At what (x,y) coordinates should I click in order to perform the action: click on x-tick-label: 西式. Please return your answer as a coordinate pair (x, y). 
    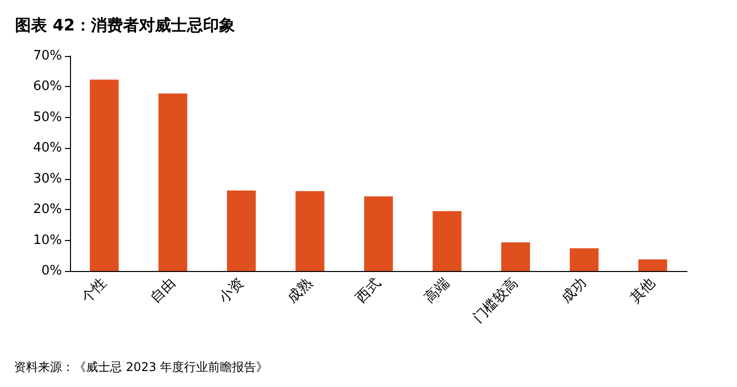
    Looking at the image, I should click on (368, 290).